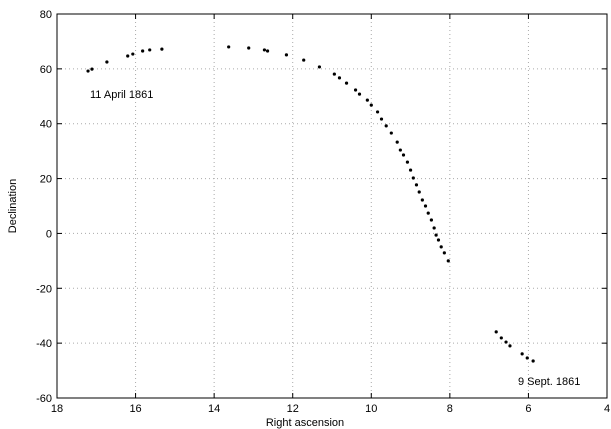 The height and width of the screenshot is (429, 611). I want to click on x-tick-label: 10, so click(371, 409).